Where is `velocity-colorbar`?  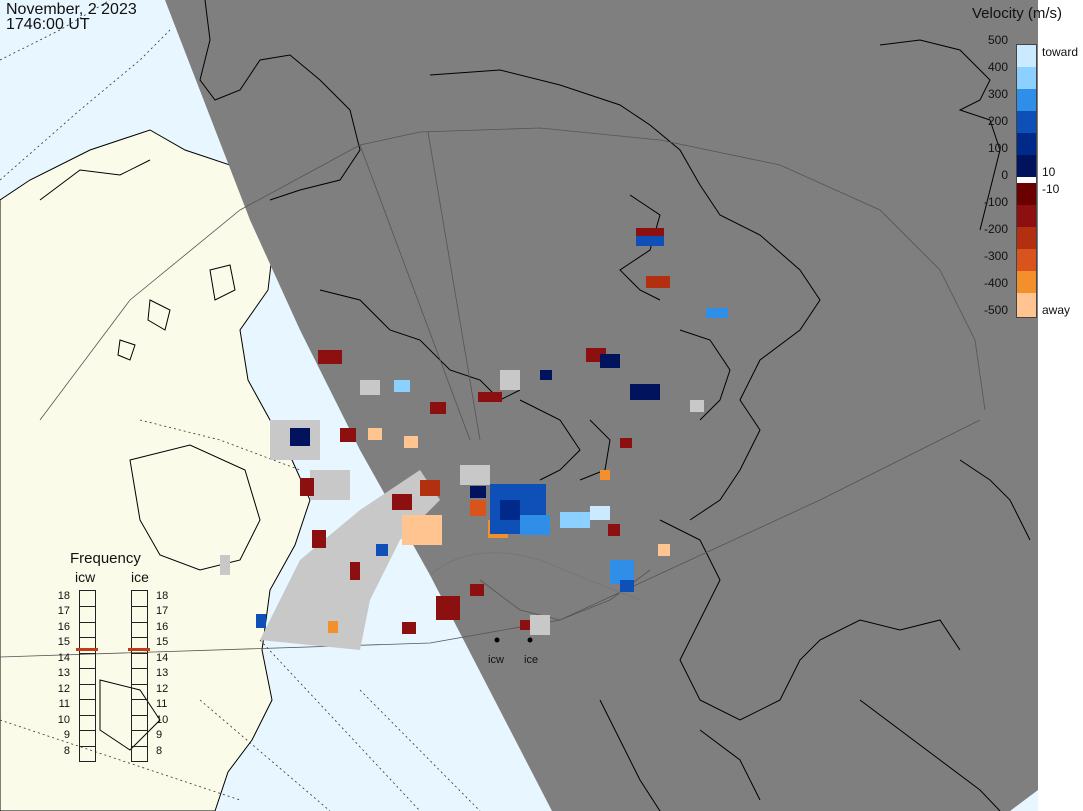
velocity-colorbar is located at coordinates (1026, 181).